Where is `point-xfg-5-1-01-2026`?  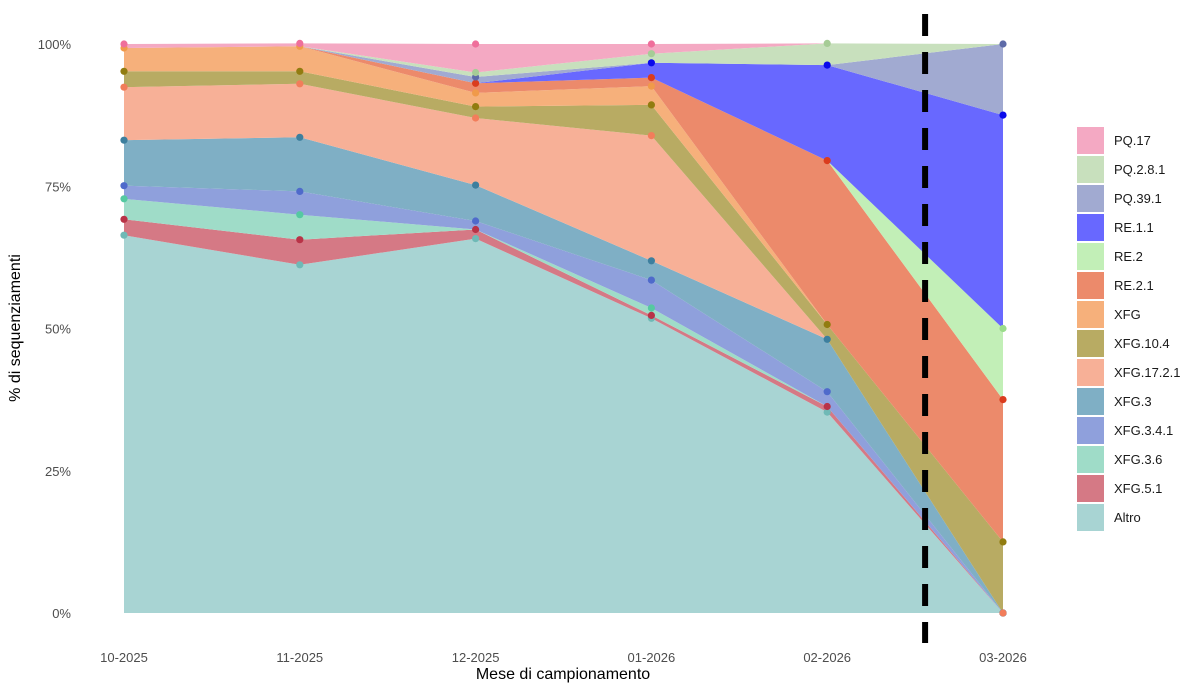
point-xfg-5-1-01-2026 is located at coordinates (651, 315).